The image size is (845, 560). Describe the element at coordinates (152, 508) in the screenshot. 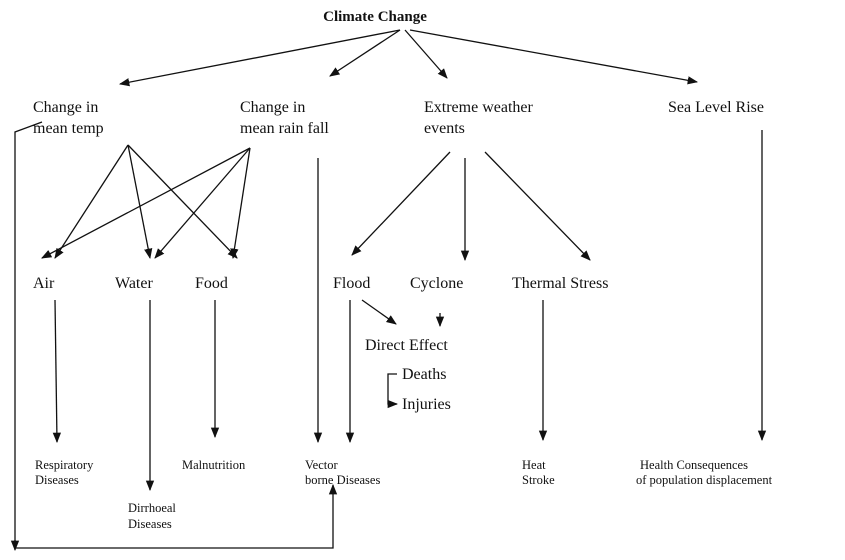

I see `node-label: Dirrhoeal` at that location.